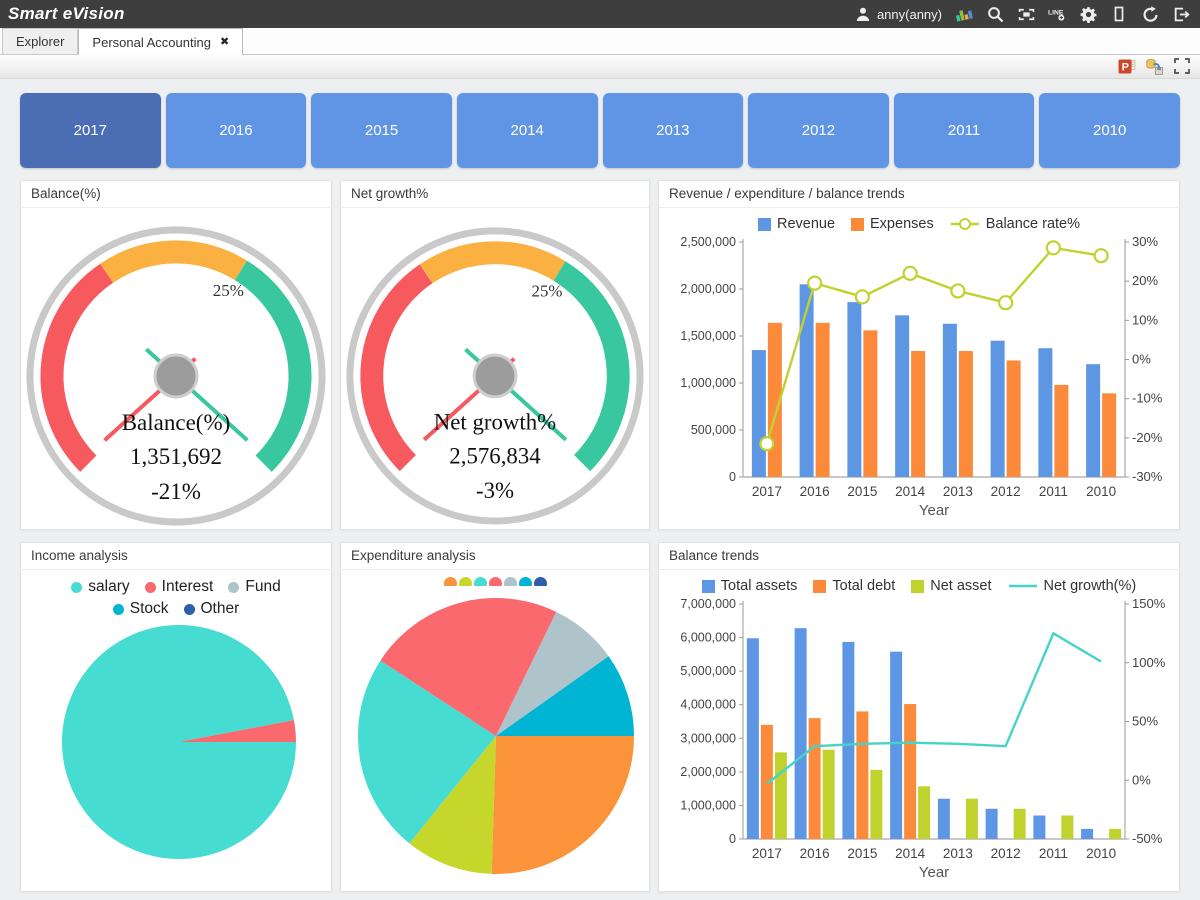  Describe the element at coordinates (1145, 280) in the screenshot. I see `right-axis-tick-label: 20%` at that location.